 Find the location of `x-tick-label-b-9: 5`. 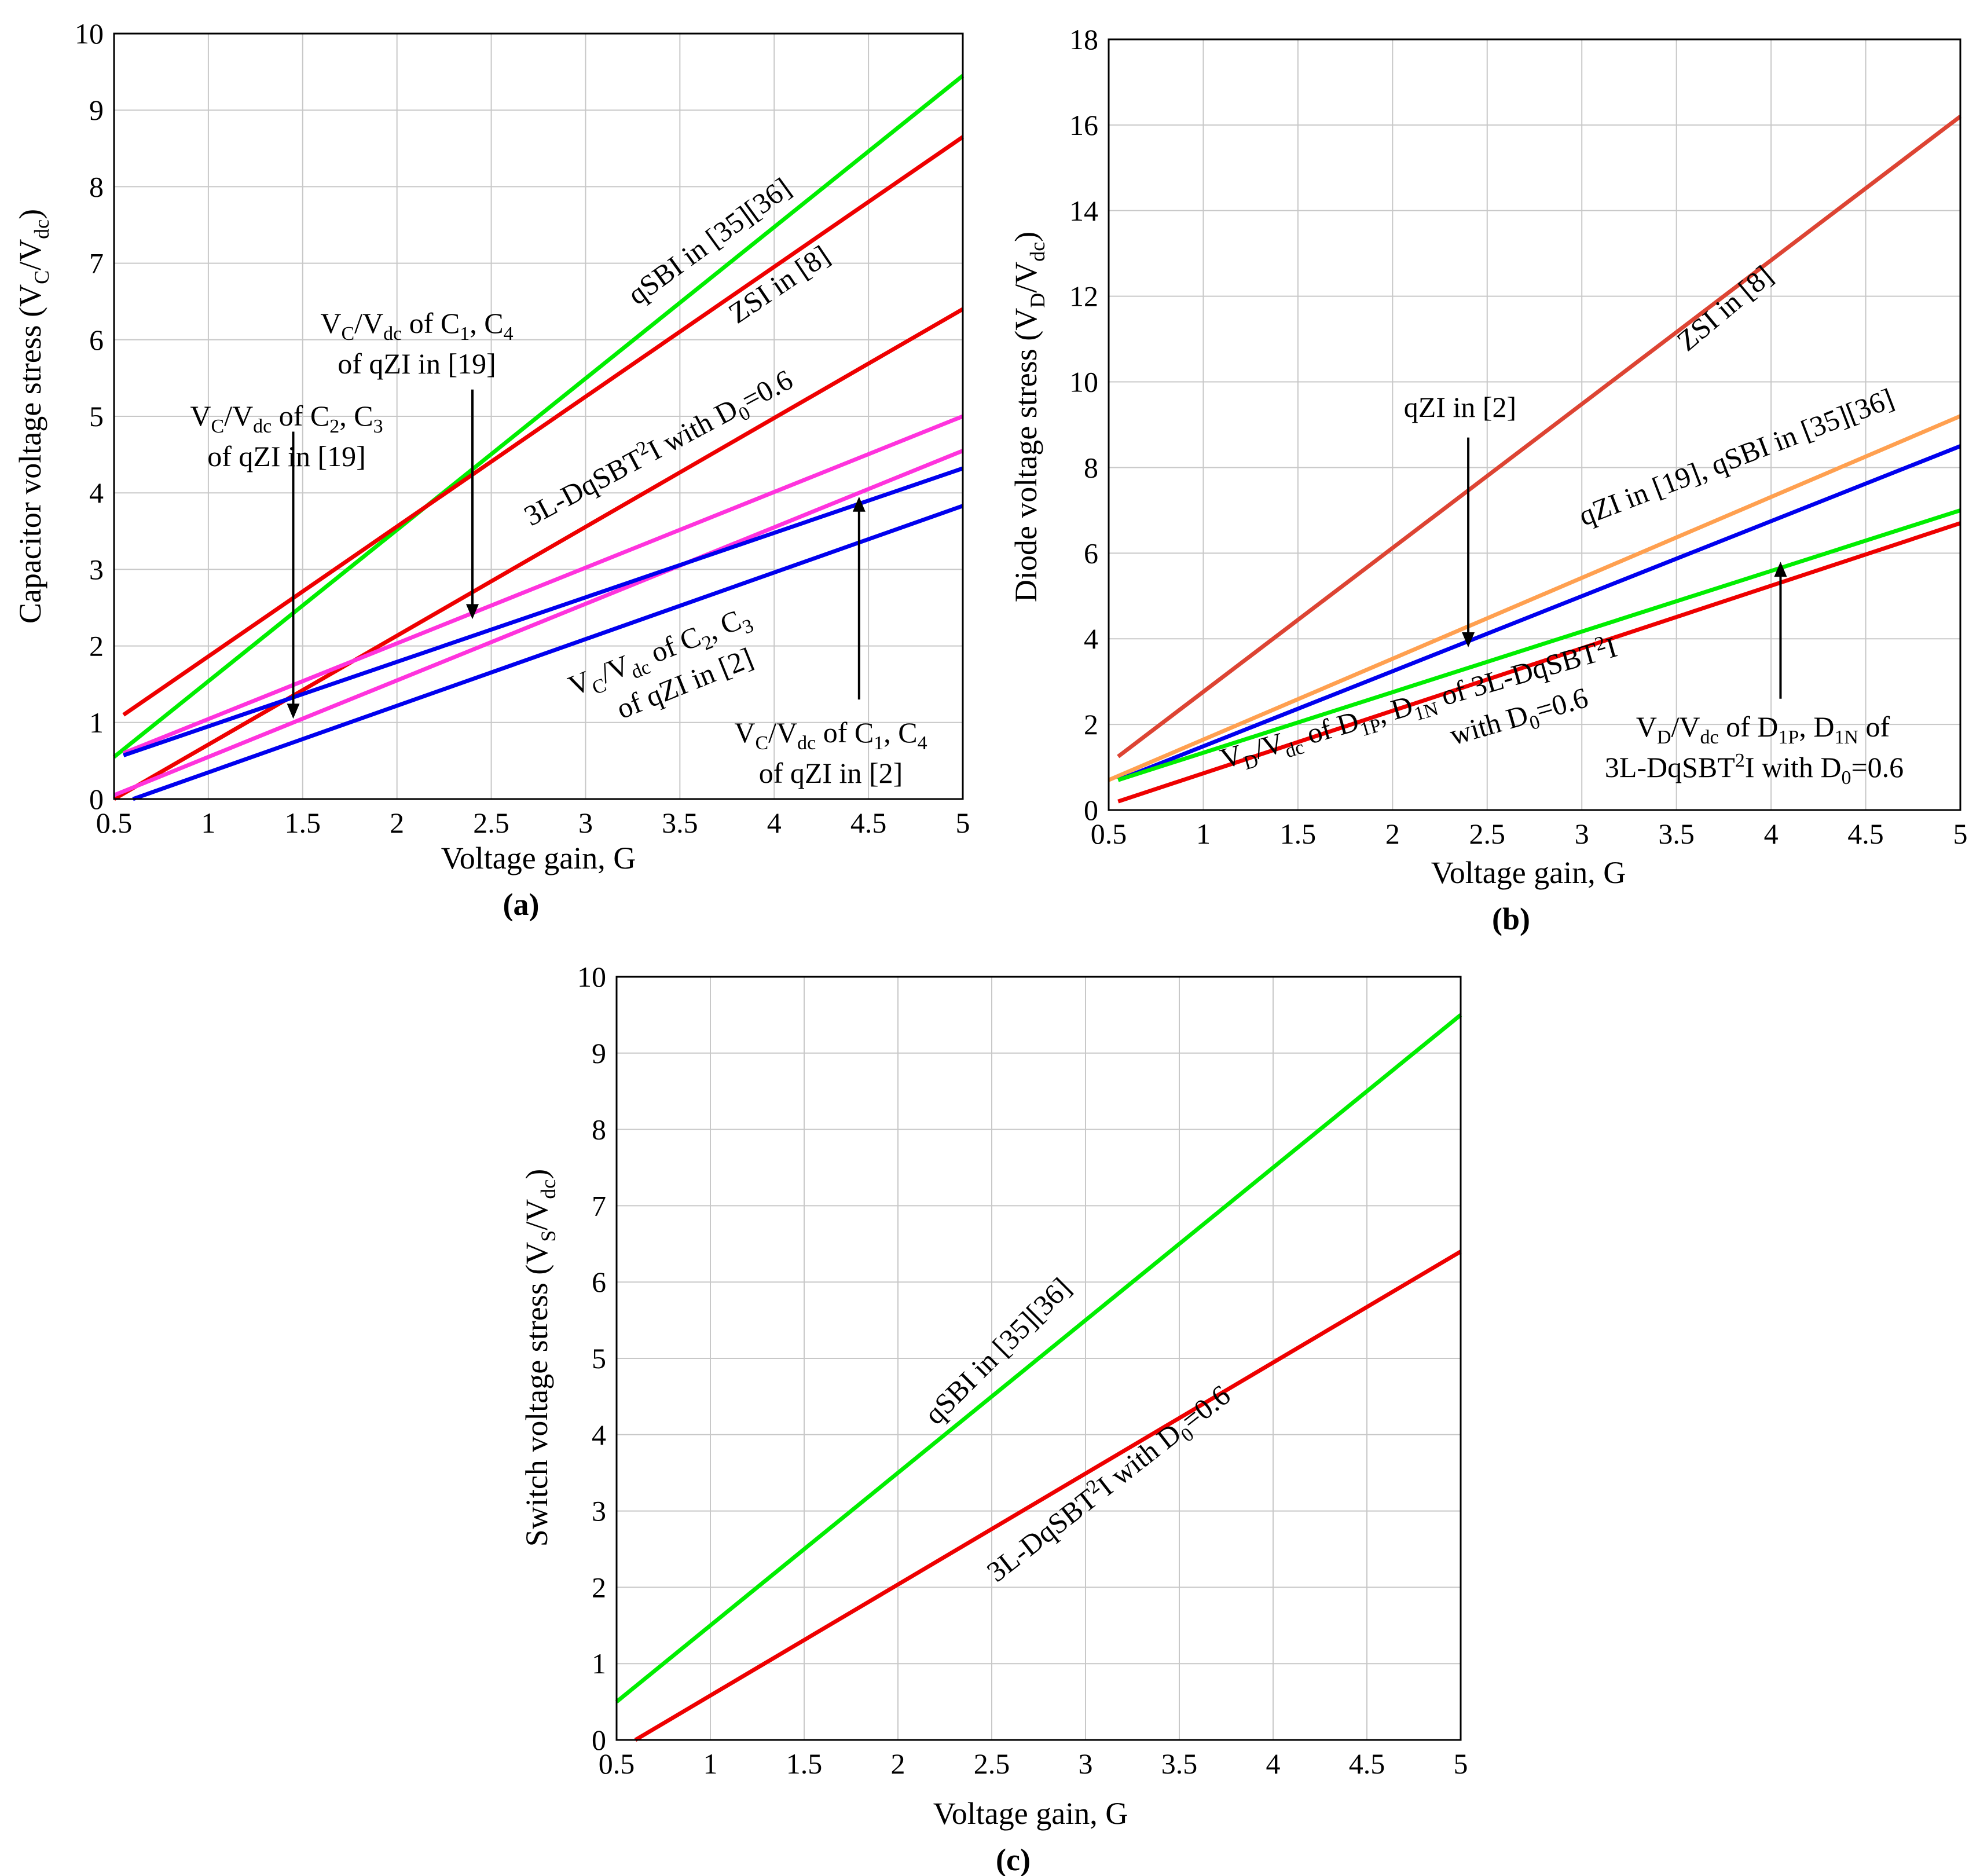

x-tick-label-b-9: 5 is located at coordinates (1961, 834).